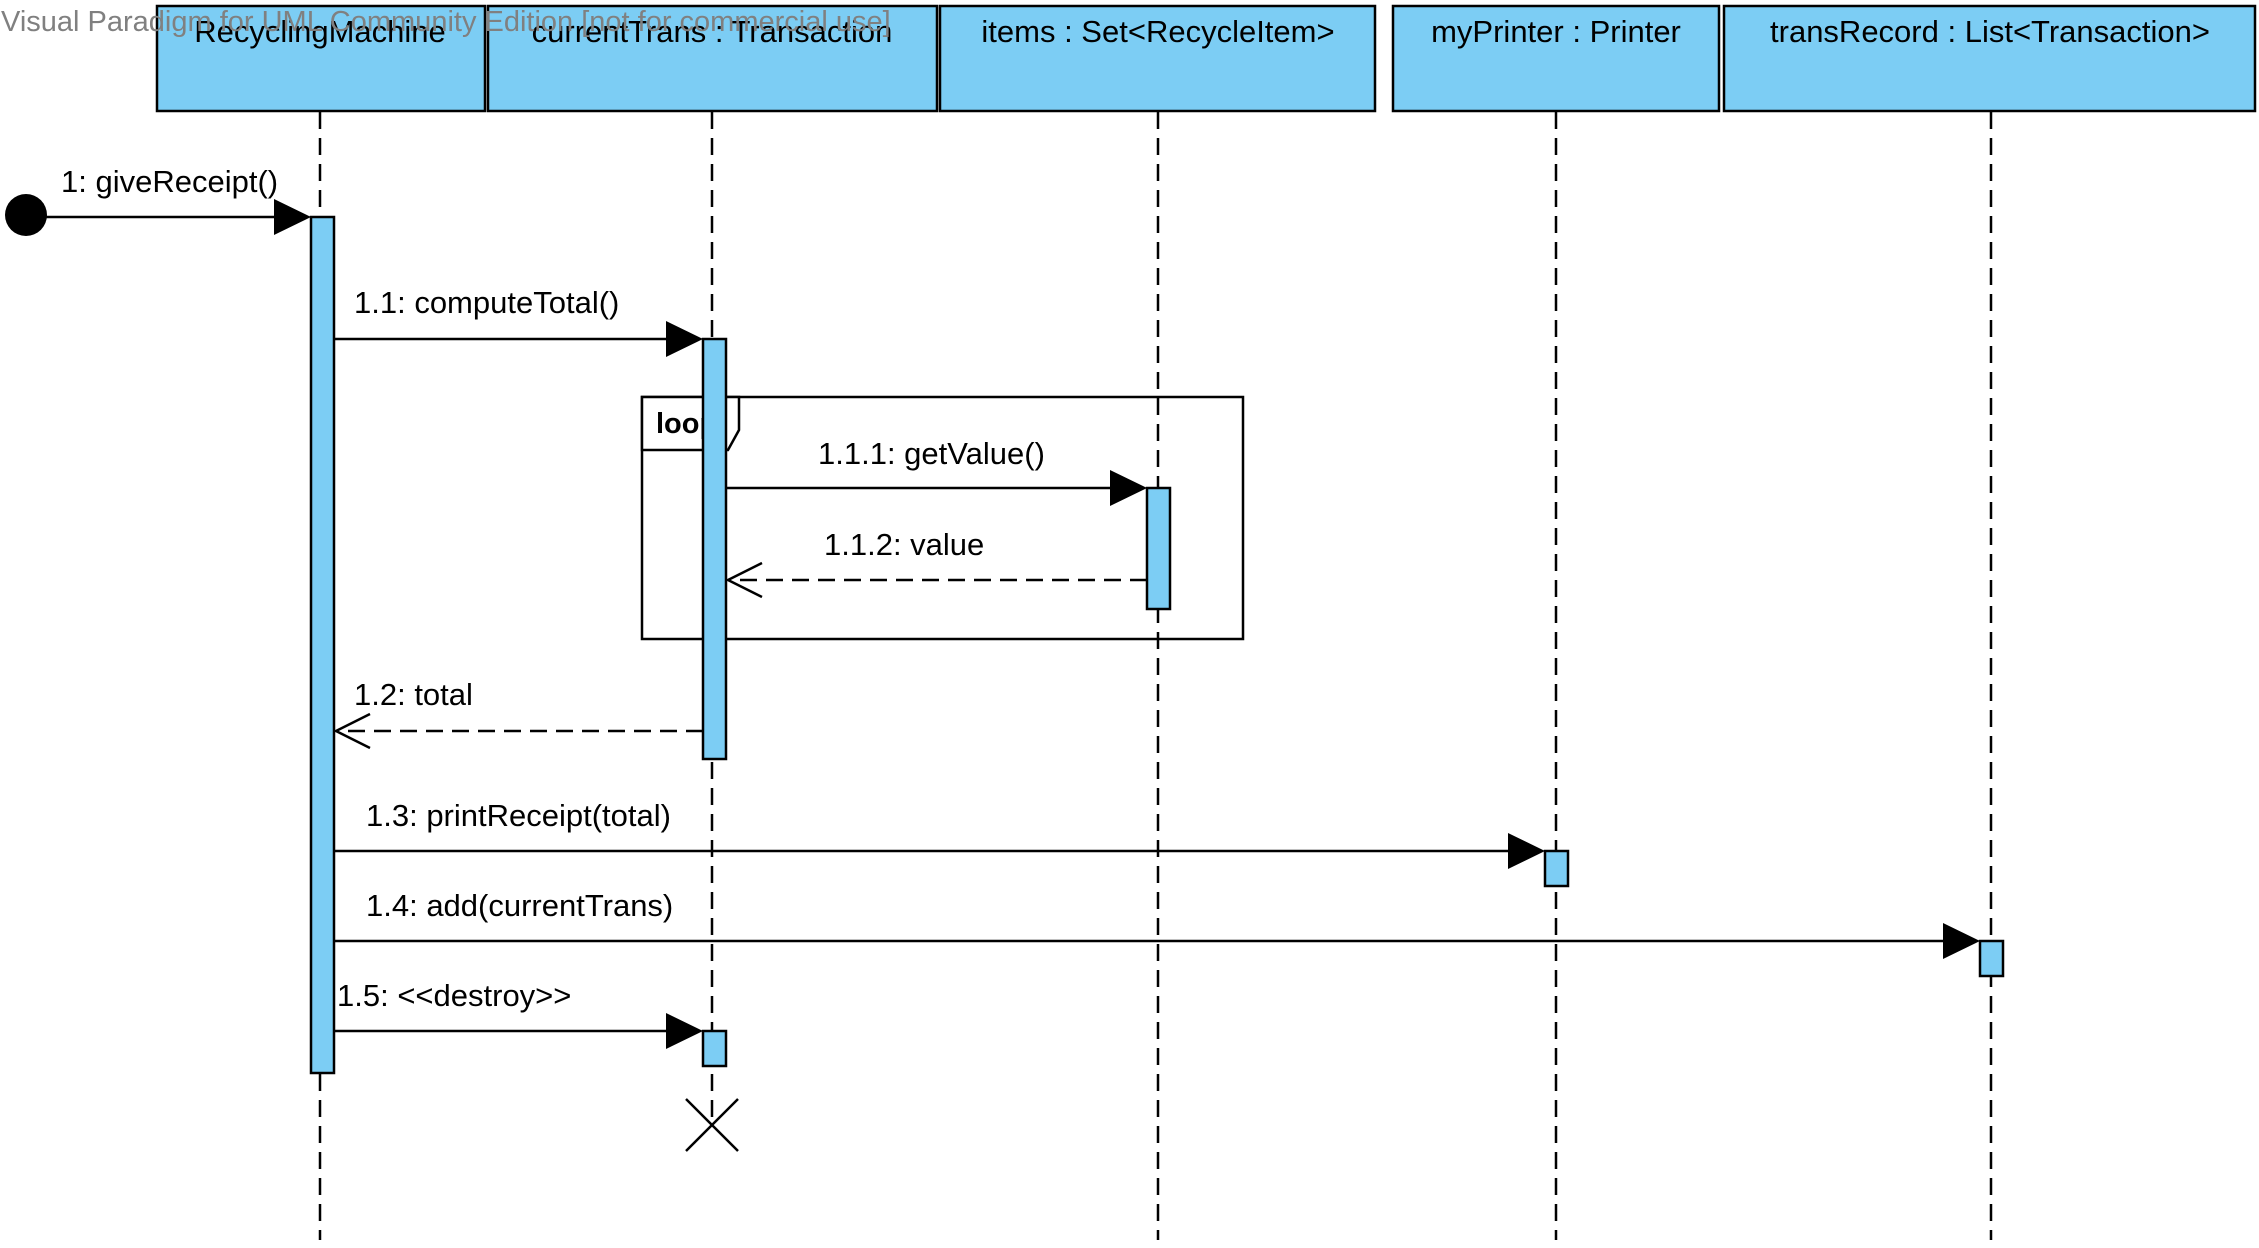  I want to click on message-label: 1: giveReceipt(), so click(169, 181).